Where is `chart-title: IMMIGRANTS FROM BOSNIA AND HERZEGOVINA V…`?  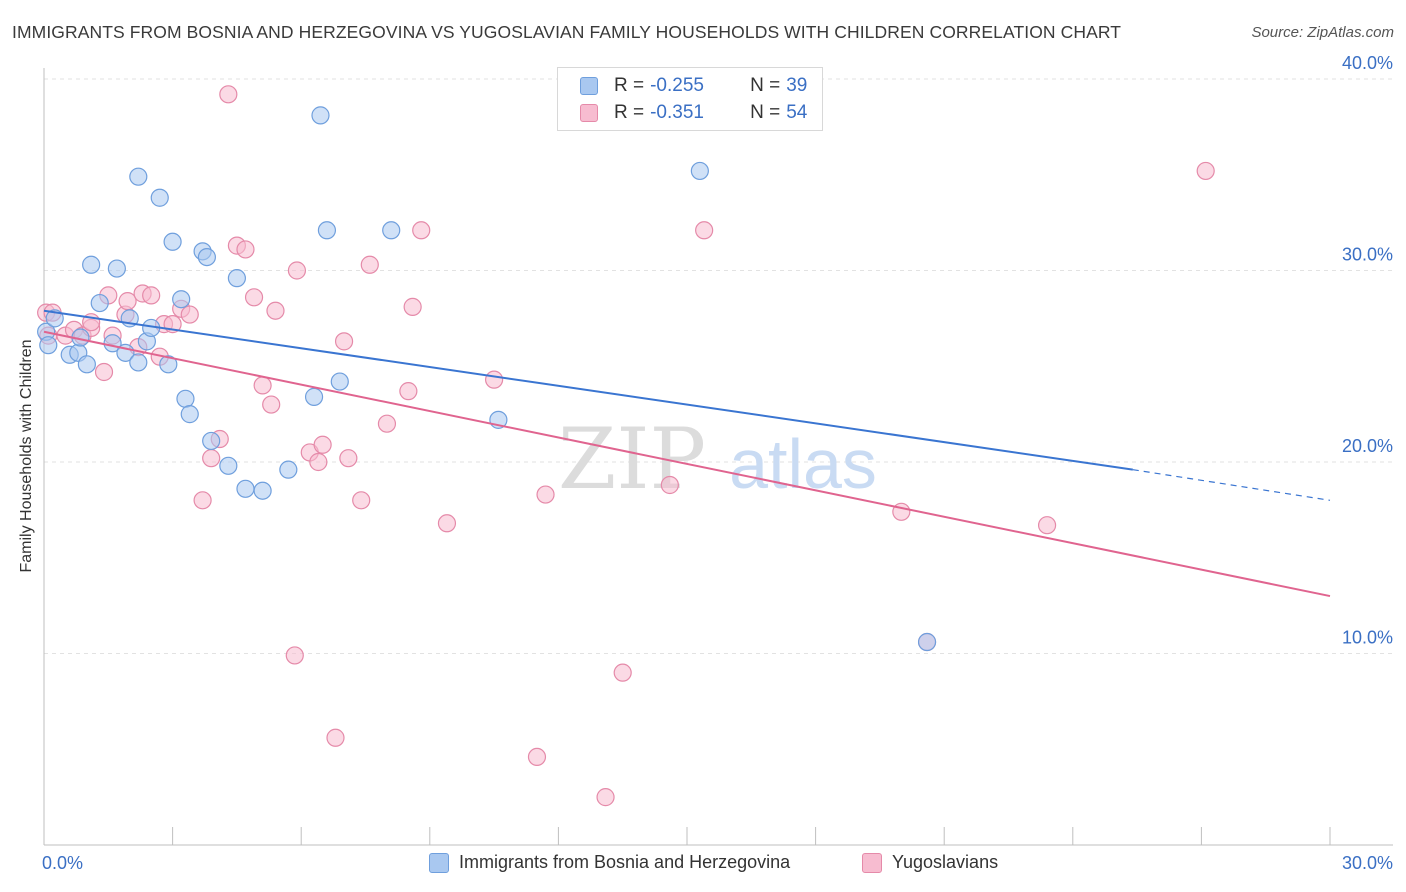 chart-title: IMMIGRANTS FROM BOSNIA AND HERZEGOVINA V… is located at coordinates (567, 32).